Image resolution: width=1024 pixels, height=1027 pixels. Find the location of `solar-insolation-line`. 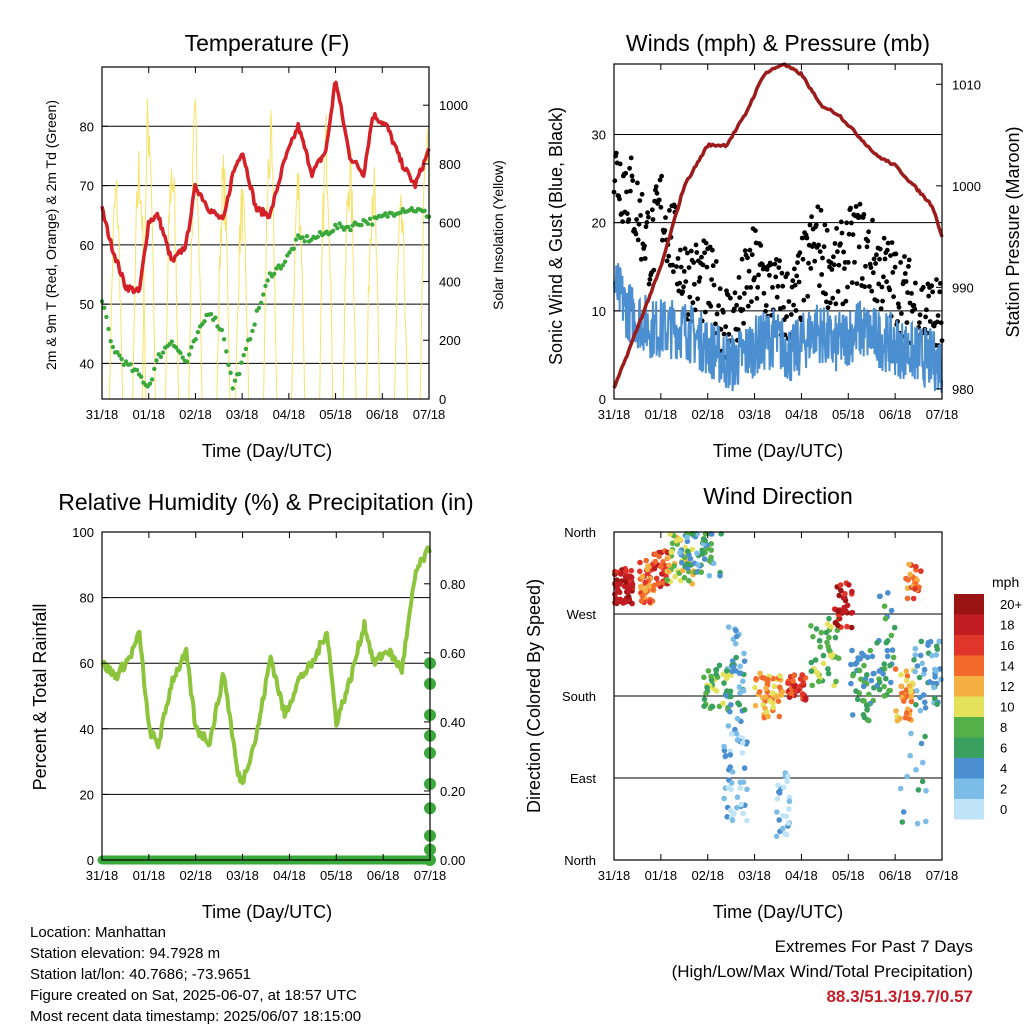

solar-insolation-line is located at coordinates (326, 257).